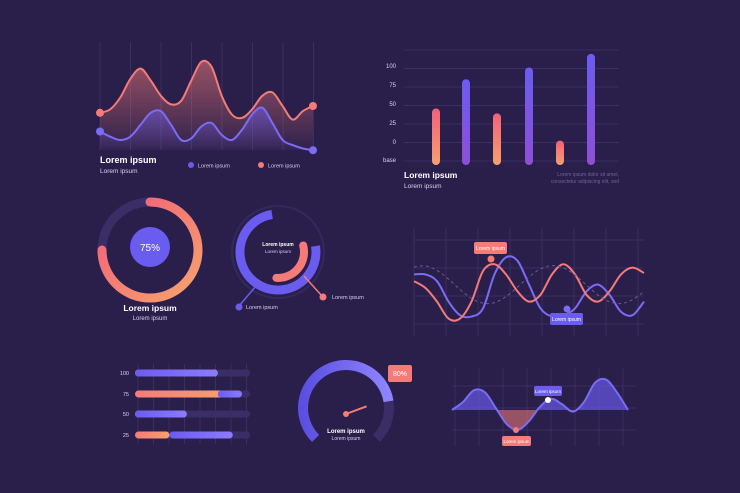 Image resolution: width=740 pixels, height=493 pixels. Describe the element at coordinates (356, 410) in the screenshot. I see `gauge-needle` at that location.